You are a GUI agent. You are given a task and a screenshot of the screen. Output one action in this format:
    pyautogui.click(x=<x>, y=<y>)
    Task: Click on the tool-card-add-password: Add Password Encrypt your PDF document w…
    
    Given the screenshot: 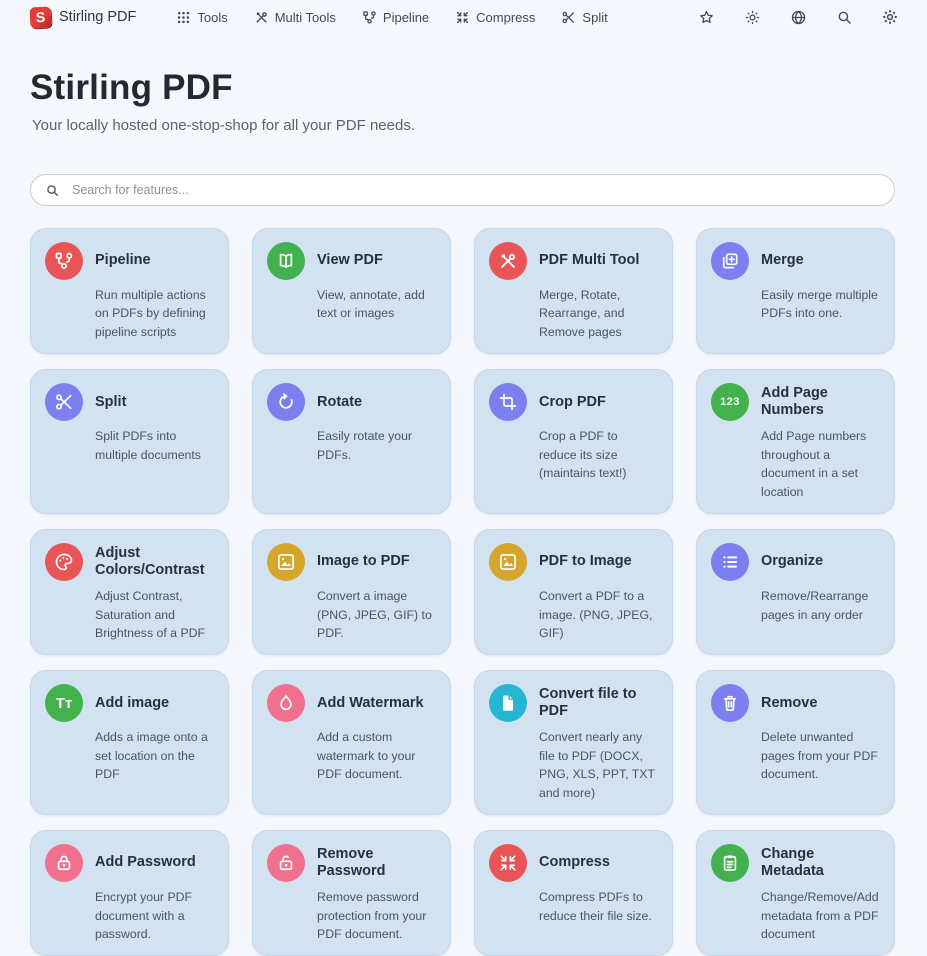 What is the action you would take?
    pyautogui.click(x=129, y=893)
    